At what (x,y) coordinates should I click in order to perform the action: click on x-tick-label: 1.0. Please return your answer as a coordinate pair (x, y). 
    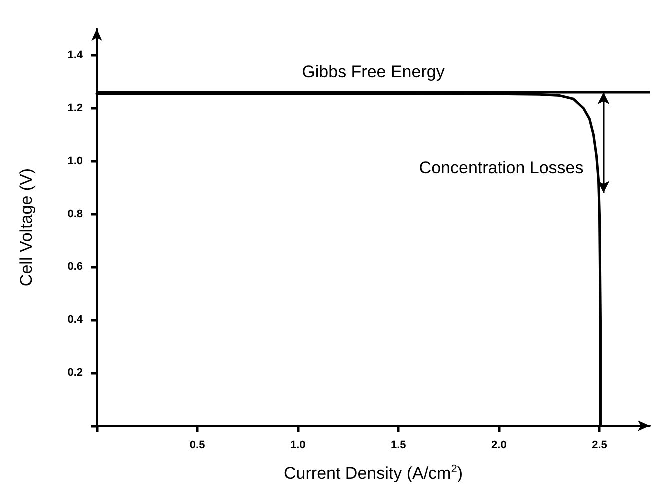
    Looking at the image, I should click on (298, 446).